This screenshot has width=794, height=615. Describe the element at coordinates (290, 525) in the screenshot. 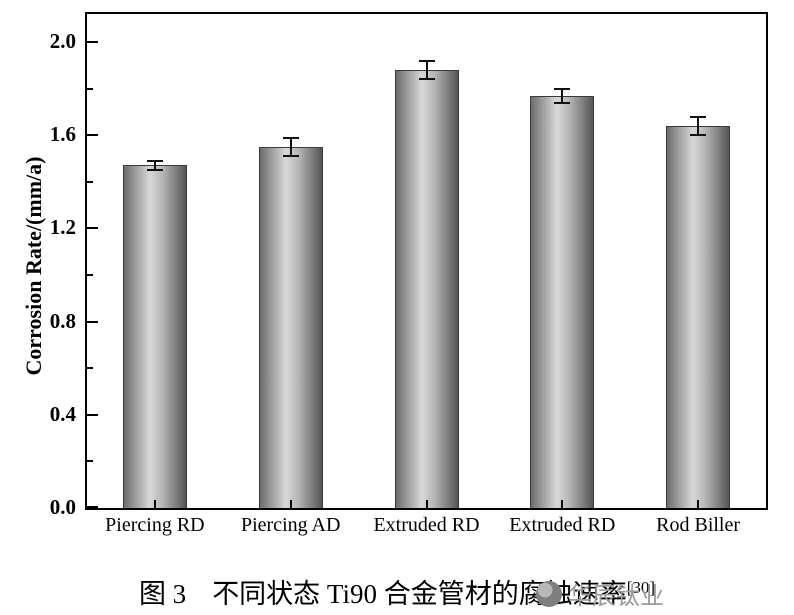

I see `x-category-label: Piercing AD` at that location.